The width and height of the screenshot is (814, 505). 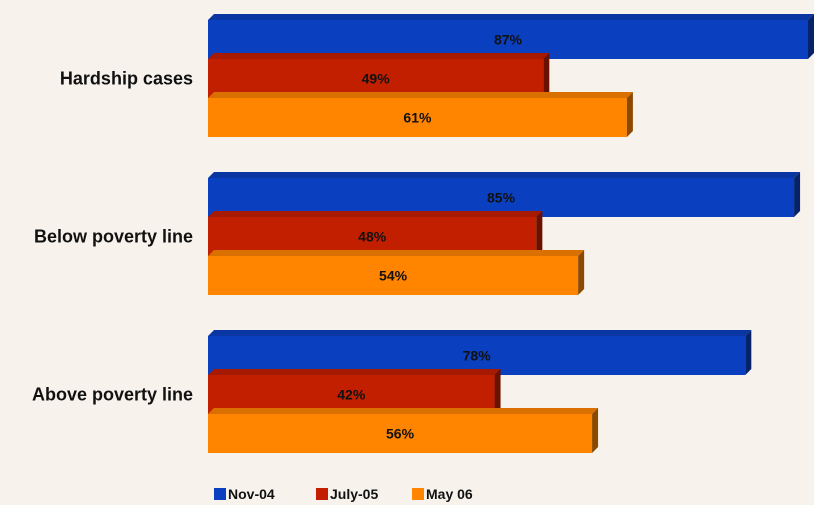 I want to click on bar-value-label: 48%, so click(x=372, y=237).